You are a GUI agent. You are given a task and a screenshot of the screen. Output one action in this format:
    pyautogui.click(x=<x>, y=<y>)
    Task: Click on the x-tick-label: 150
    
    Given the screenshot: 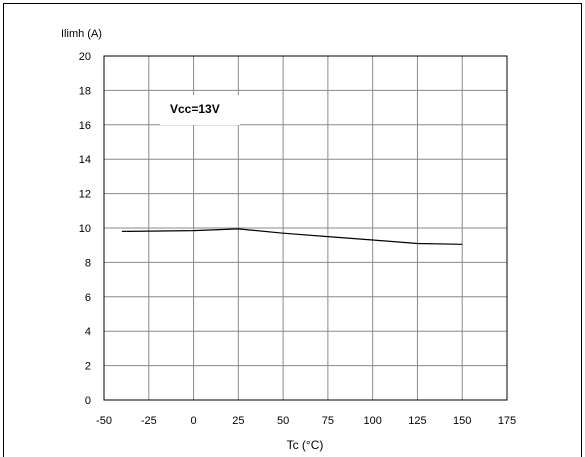 What is the action you would take?
    pyautogui.click(x=462, y=421)
    